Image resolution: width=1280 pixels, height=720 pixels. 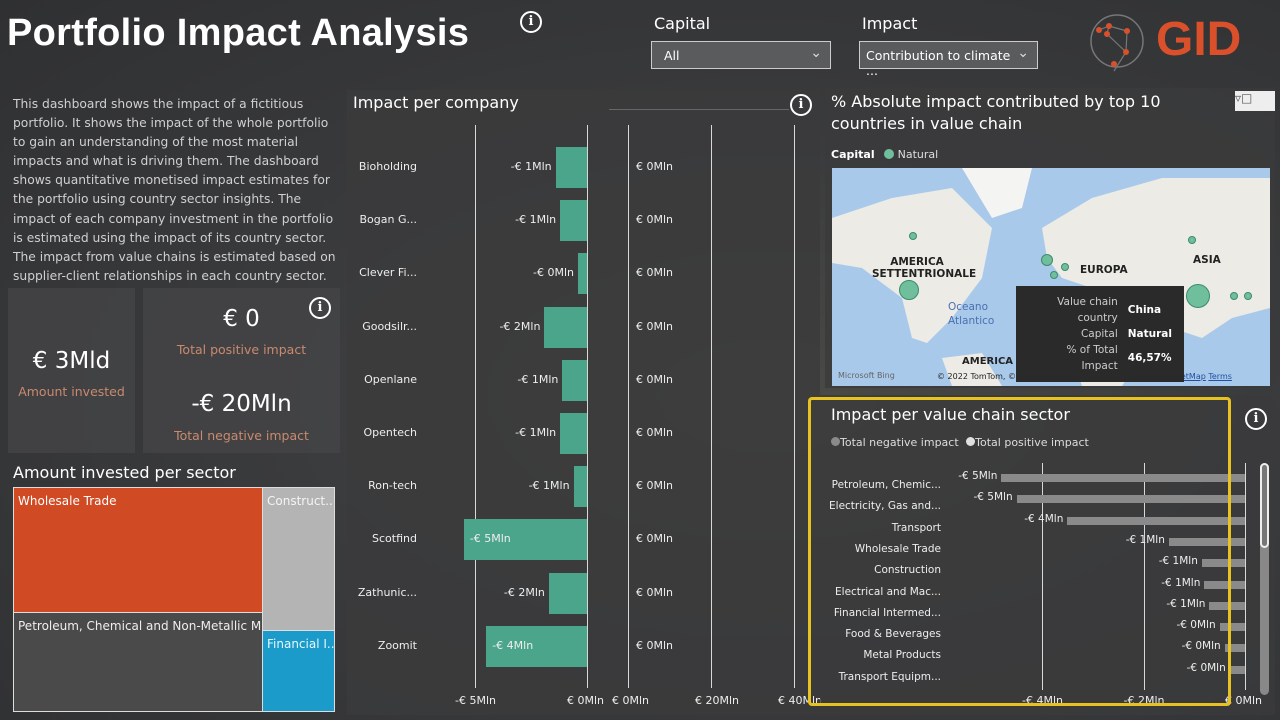 I want to click on category-label: Zoomit, so click(x=397, y=645).